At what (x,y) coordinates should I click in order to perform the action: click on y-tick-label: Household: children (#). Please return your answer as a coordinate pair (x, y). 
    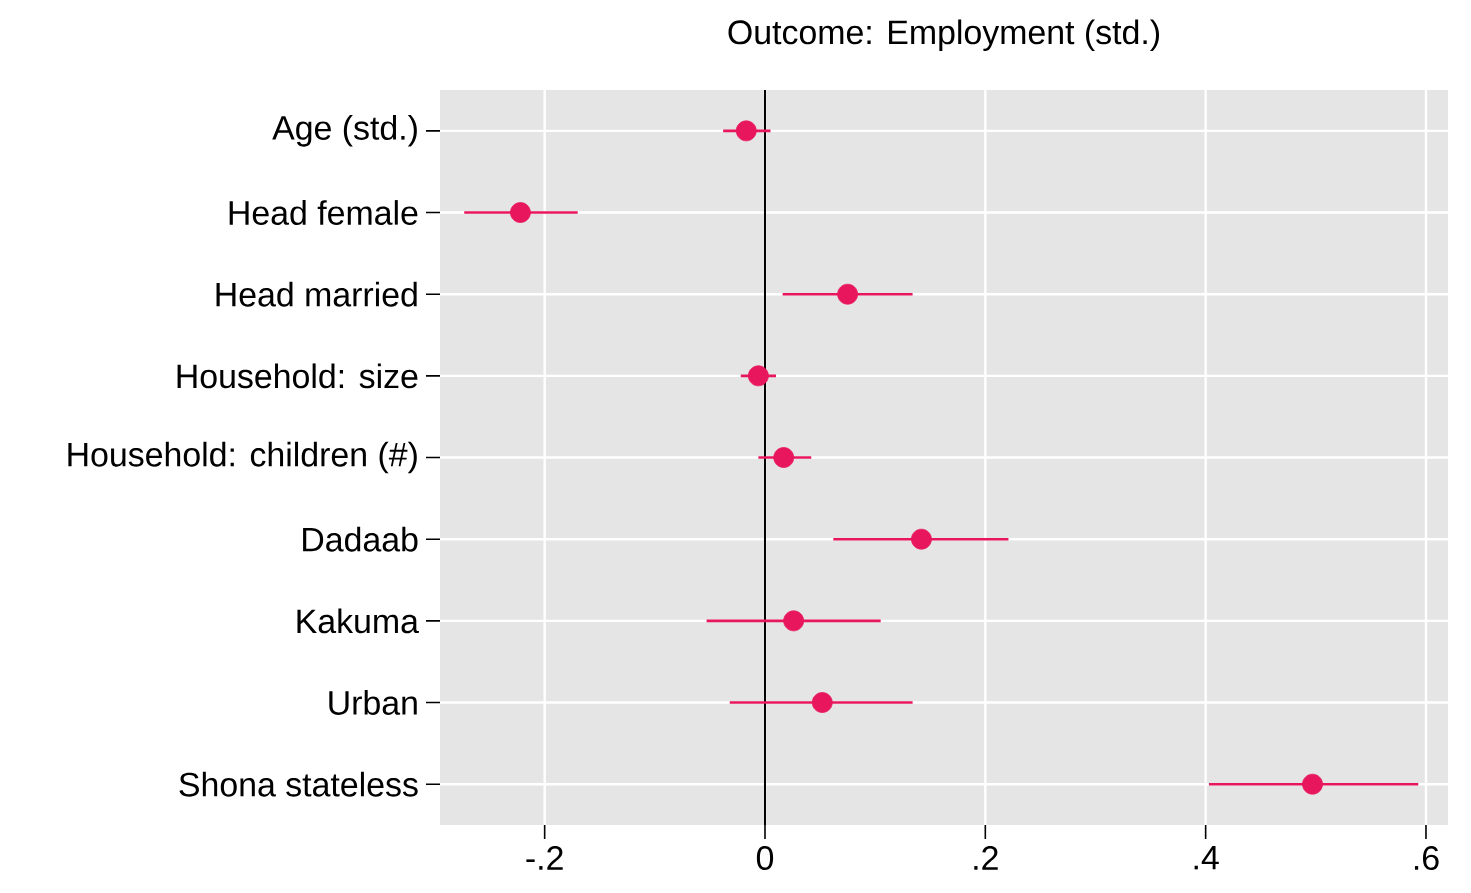
    Looking at the image, I should click on (242, 457).